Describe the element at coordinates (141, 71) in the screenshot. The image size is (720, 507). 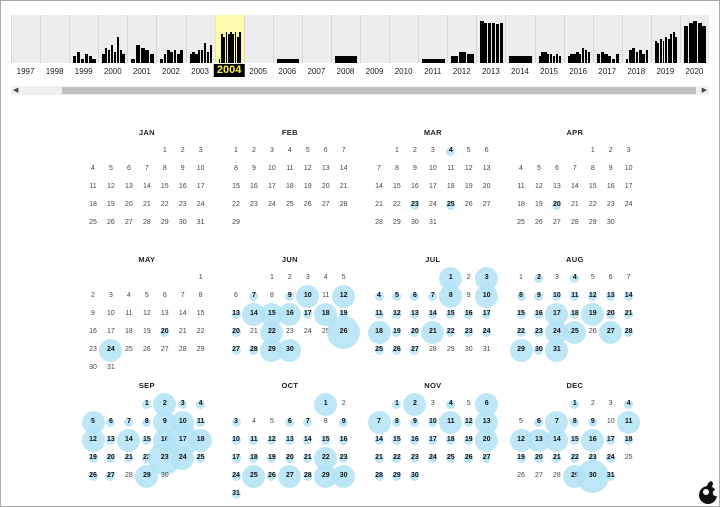
I see `year-label-2001: 2001` at that location.